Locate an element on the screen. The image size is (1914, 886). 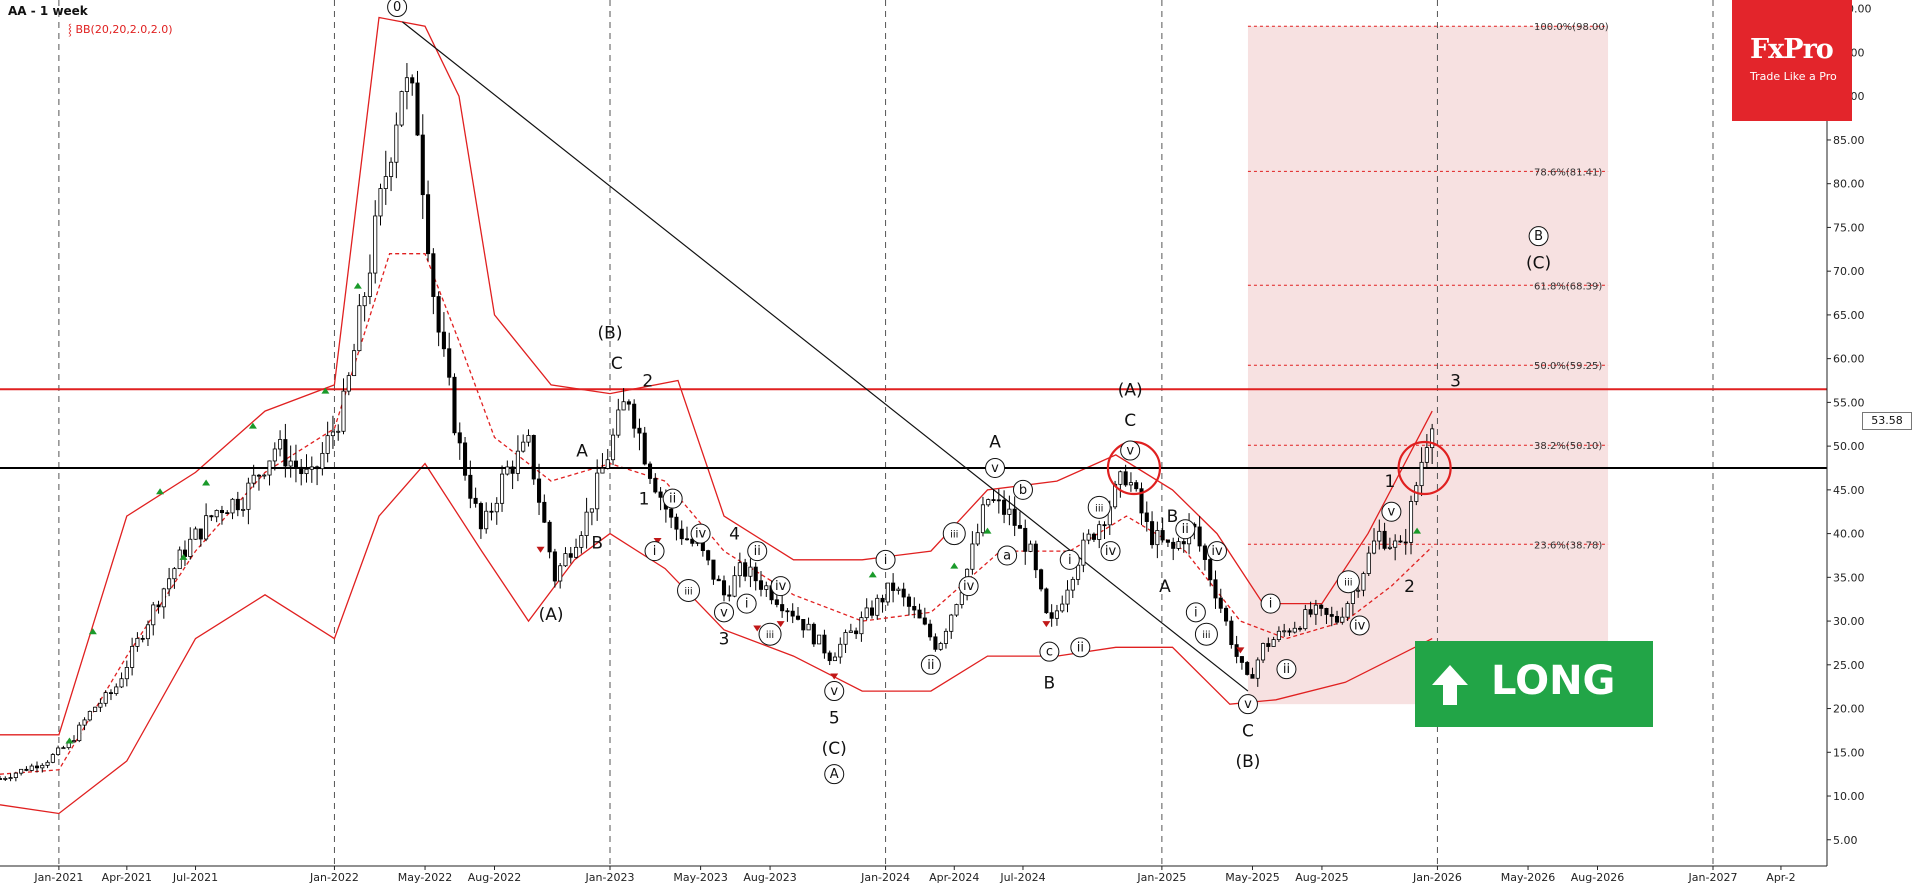
x-tick-label: May-2025 is located at coordinates (1252, 877).